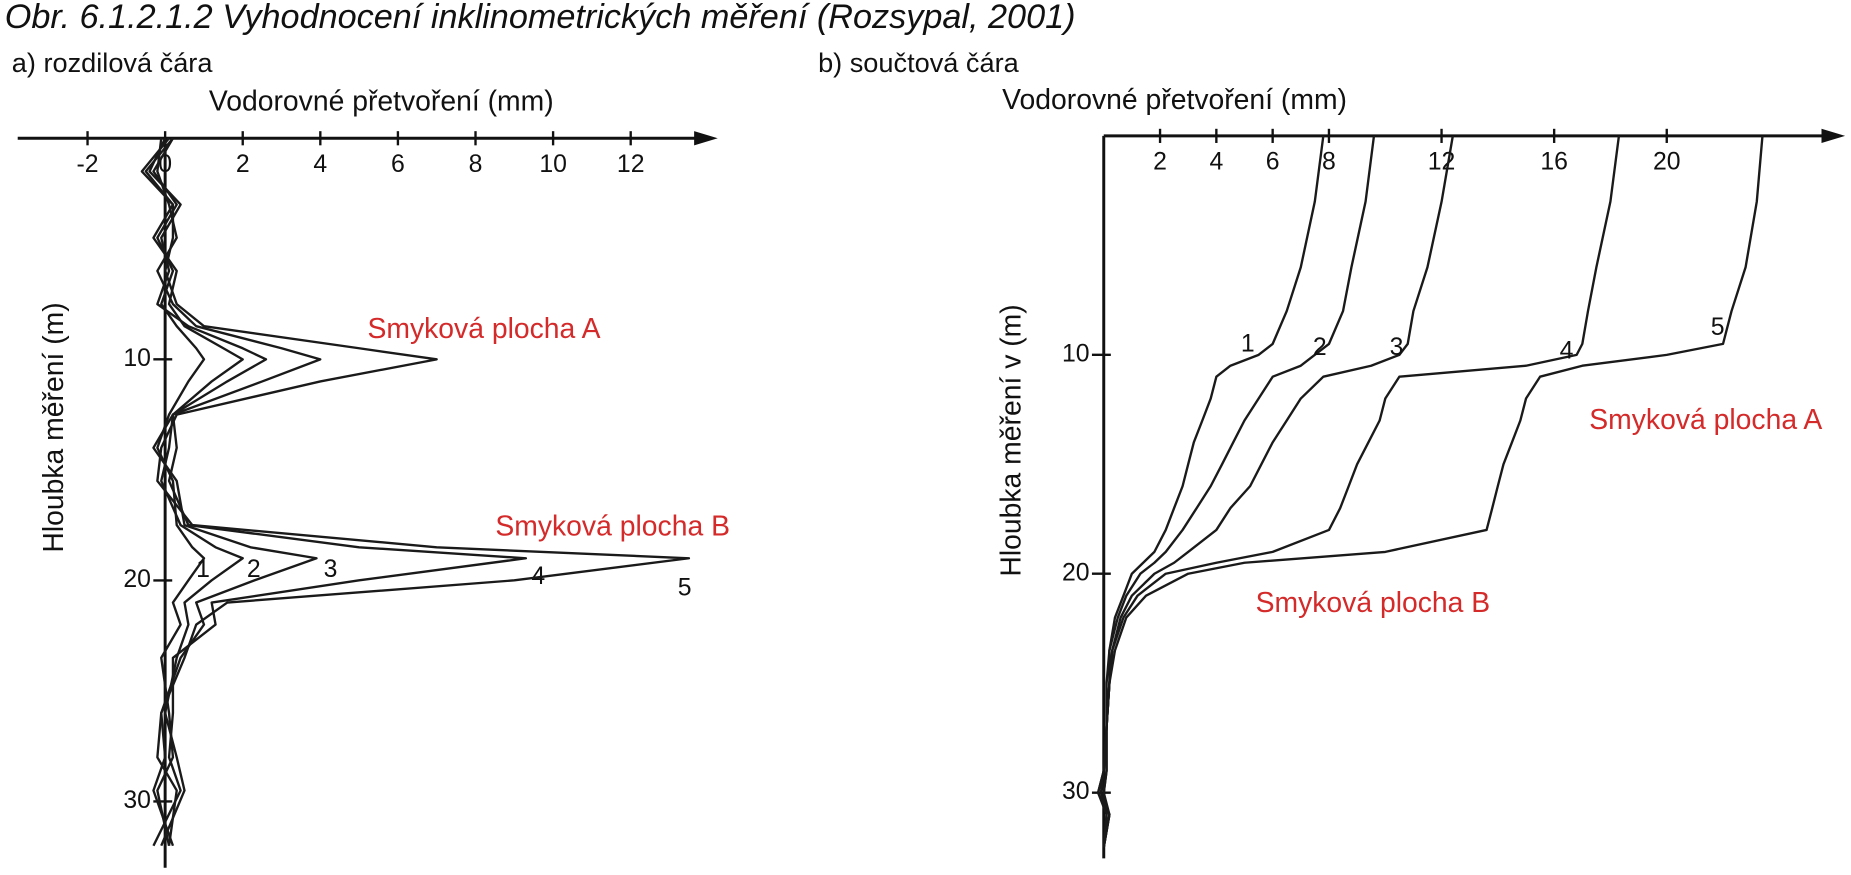 The width and height of the screenshot is (1851, 875). What do you see at coordinates (113, 62) in the screenshot?
I see `subtitle: a) rozdilová čára` at bounding box center [113, 62].